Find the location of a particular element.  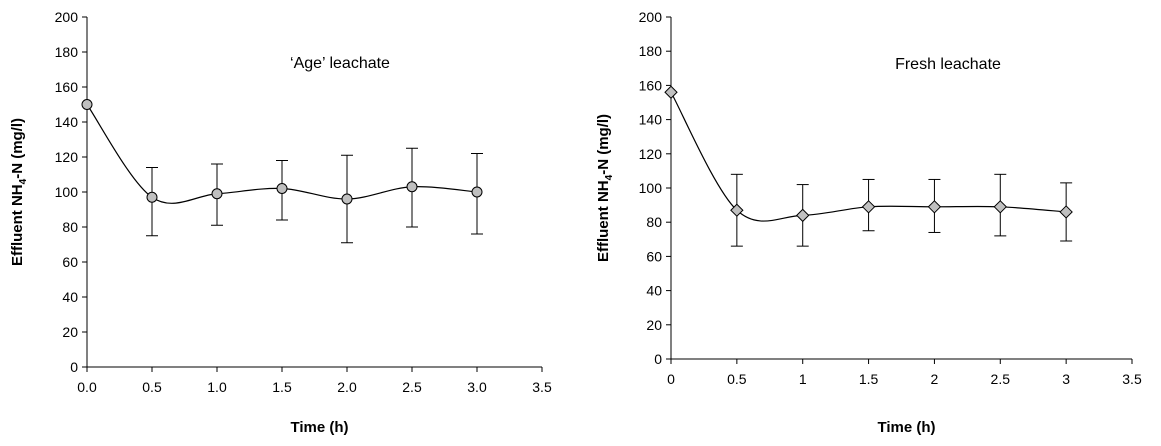

chart-annotation: ‘Age’ leachate is located at coordinates (340, 63).